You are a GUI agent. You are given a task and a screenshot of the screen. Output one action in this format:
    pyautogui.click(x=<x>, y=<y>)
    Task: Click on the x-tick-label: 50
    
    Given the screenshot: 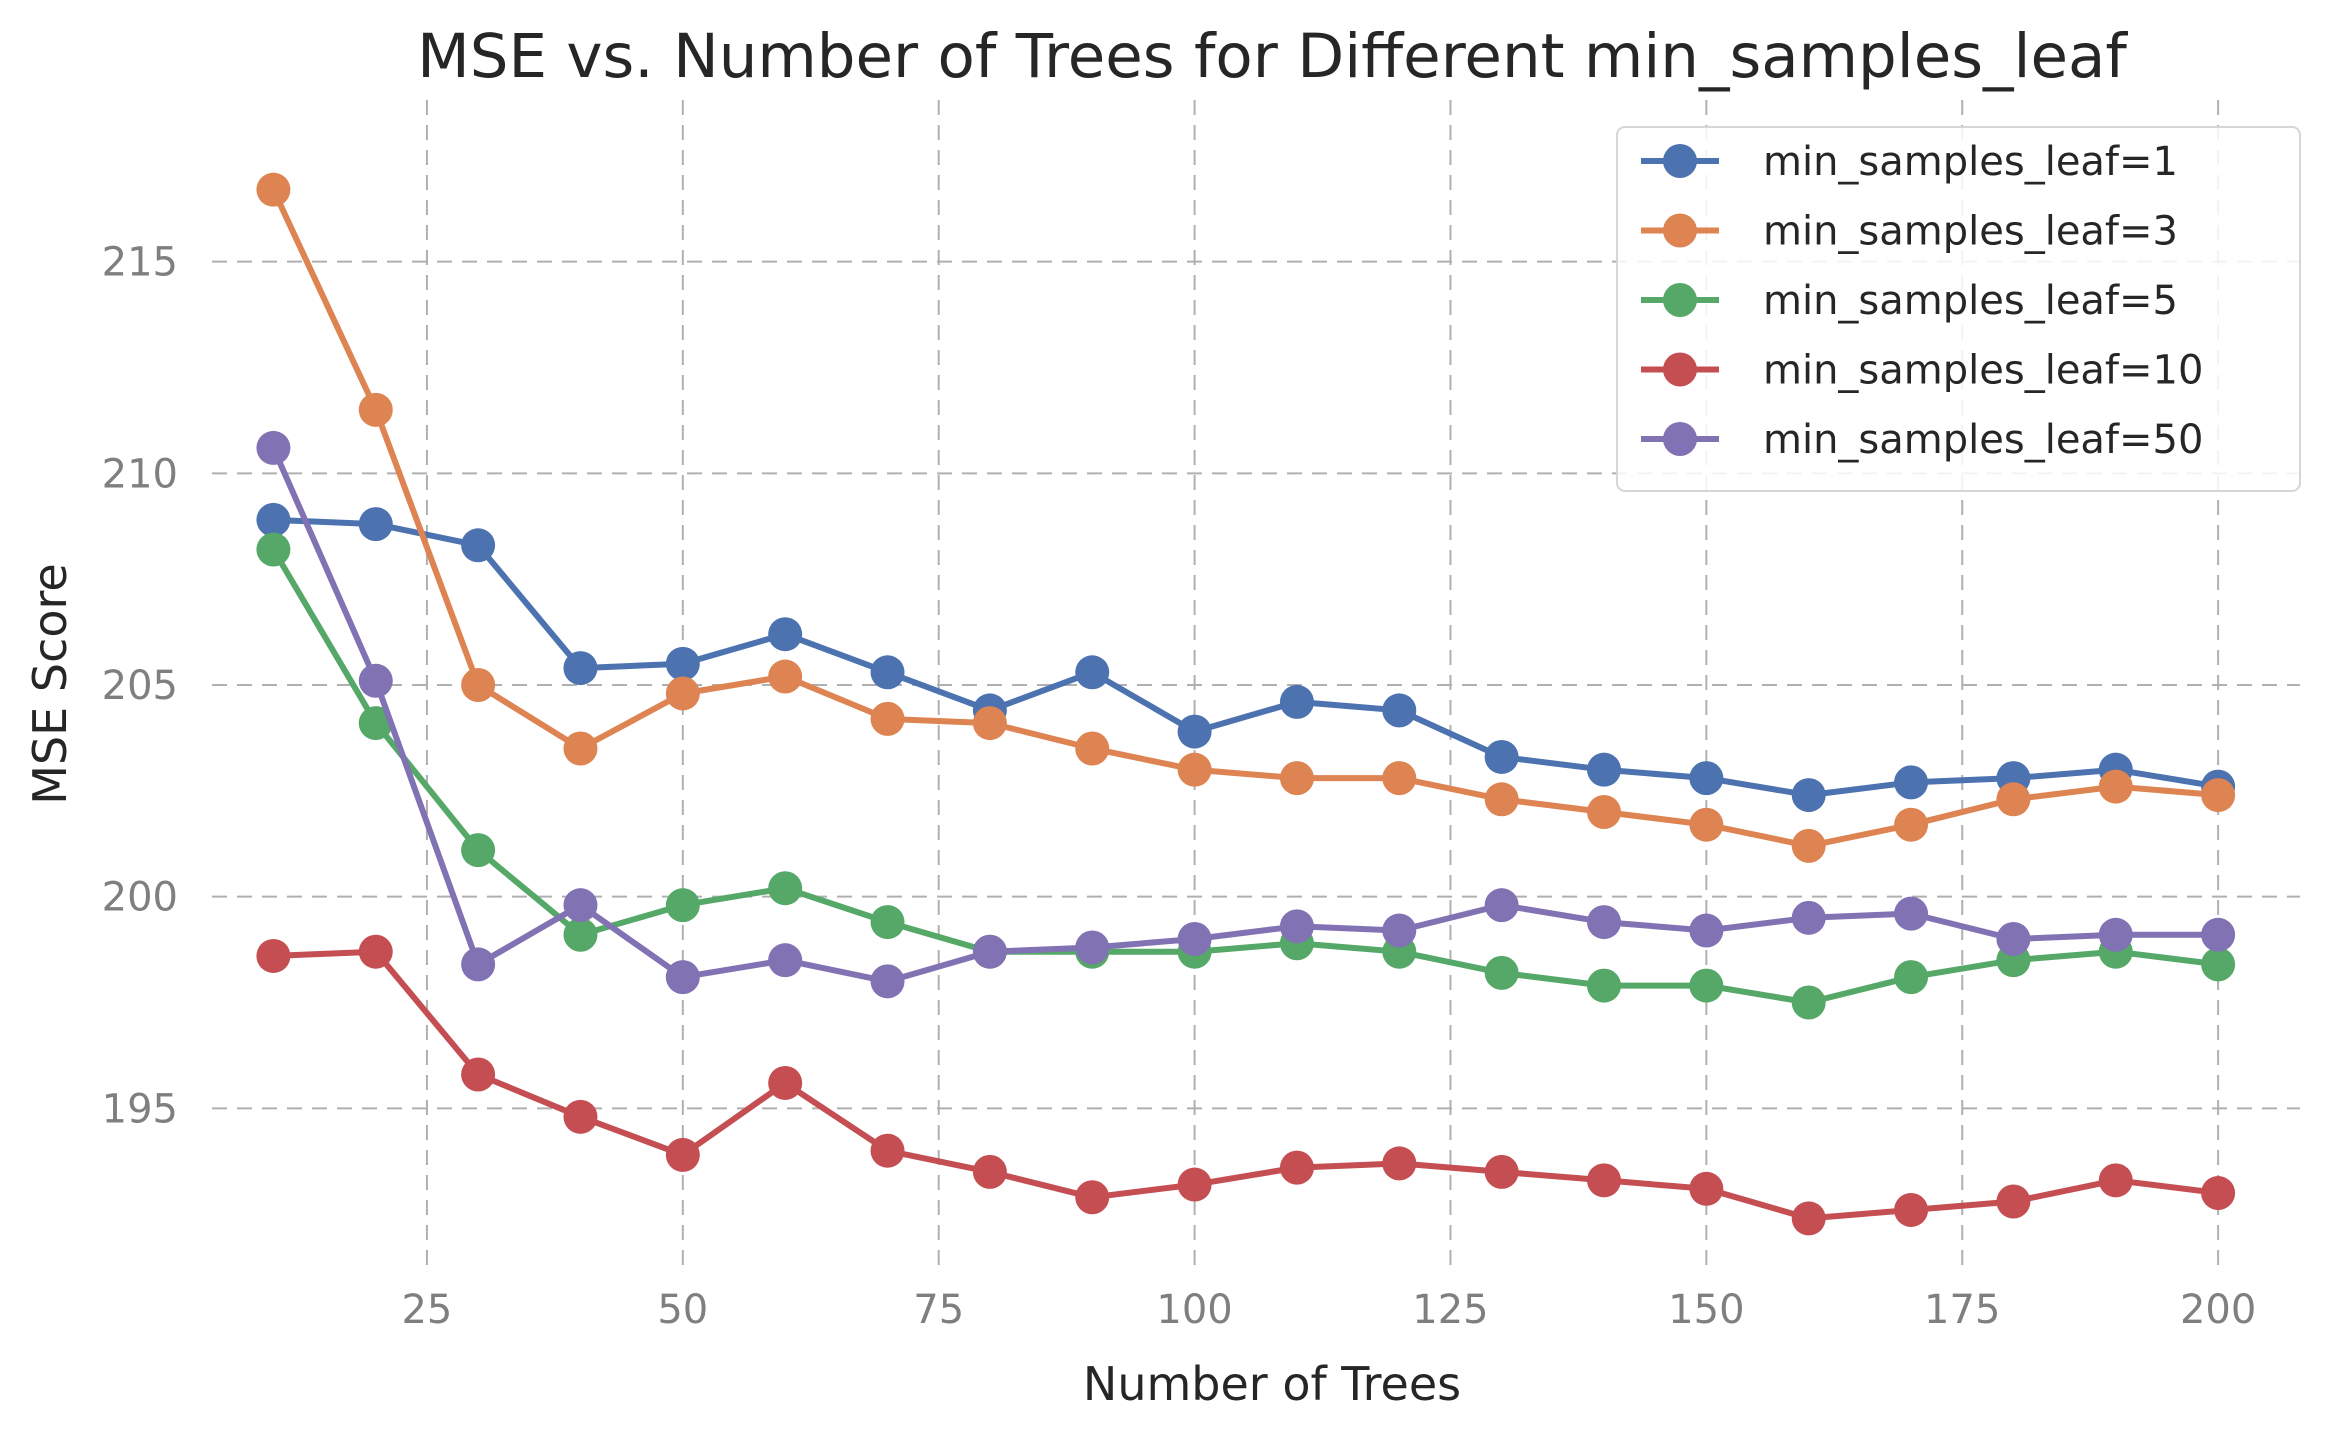 What is the action you would take?
    pyautogui.click(x=682, y=1310)
    